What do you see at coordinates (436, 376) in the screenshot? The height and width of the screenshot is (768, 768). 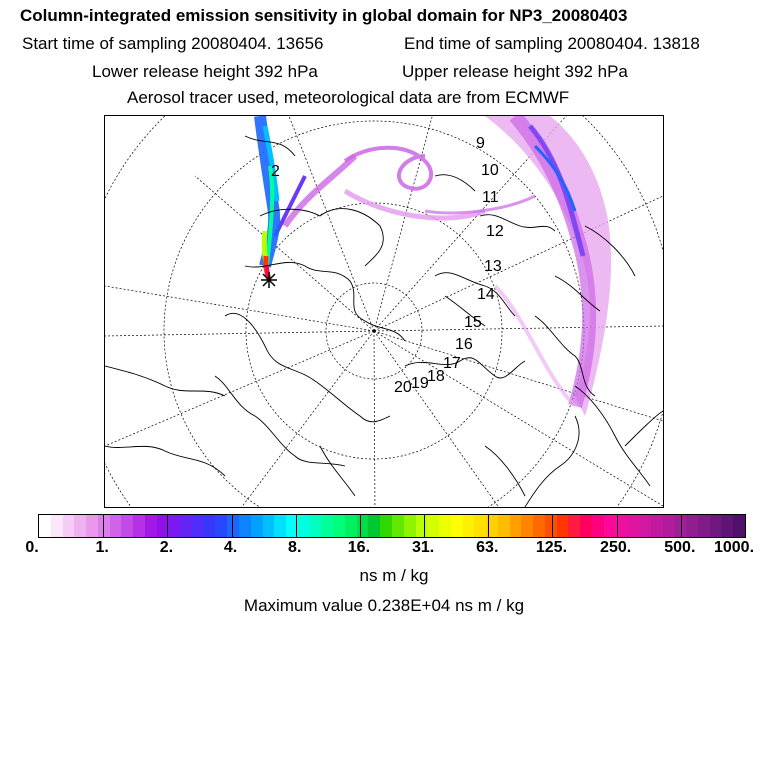 I see `hour-label: 18` at bounding box center [436, 376].